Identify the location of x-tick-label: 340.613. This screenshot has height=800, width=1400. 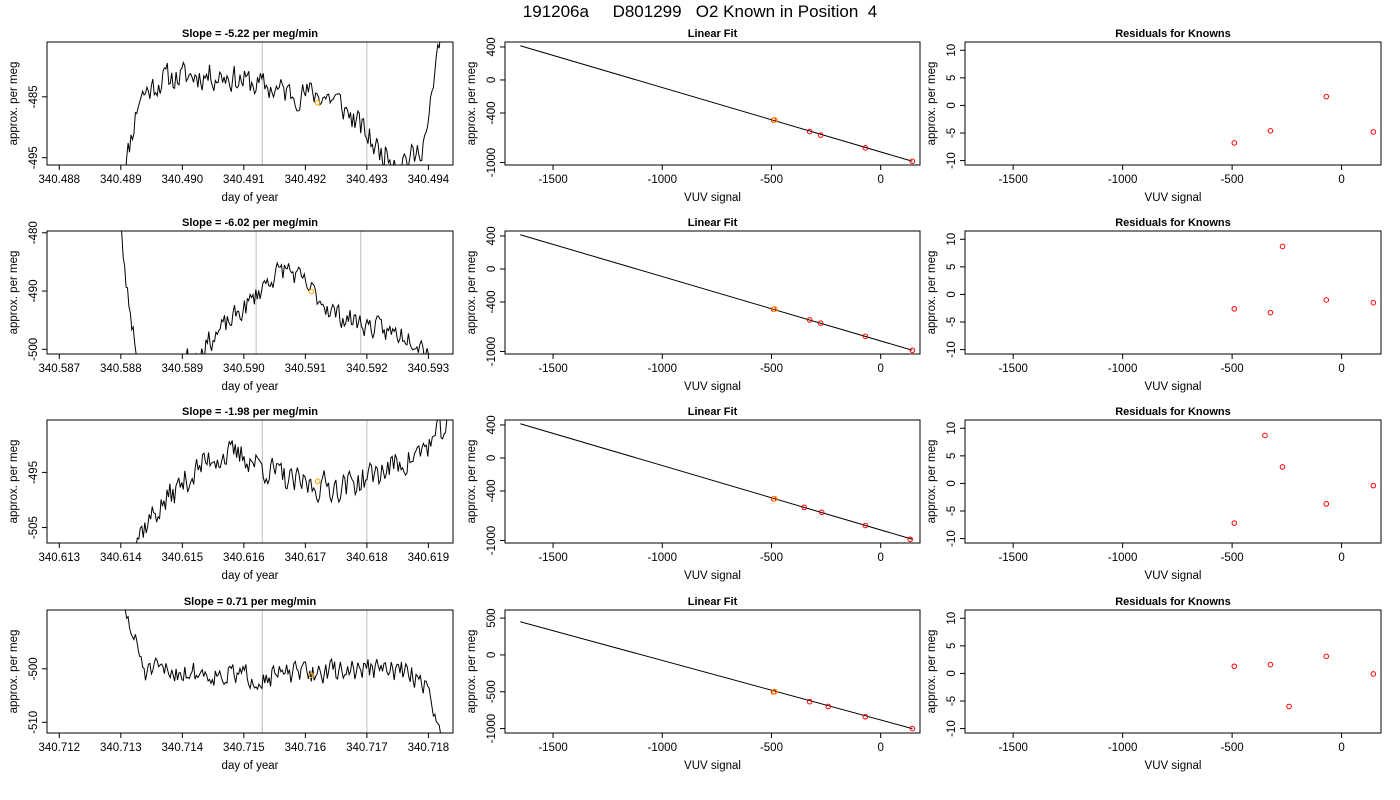
(60, 558).